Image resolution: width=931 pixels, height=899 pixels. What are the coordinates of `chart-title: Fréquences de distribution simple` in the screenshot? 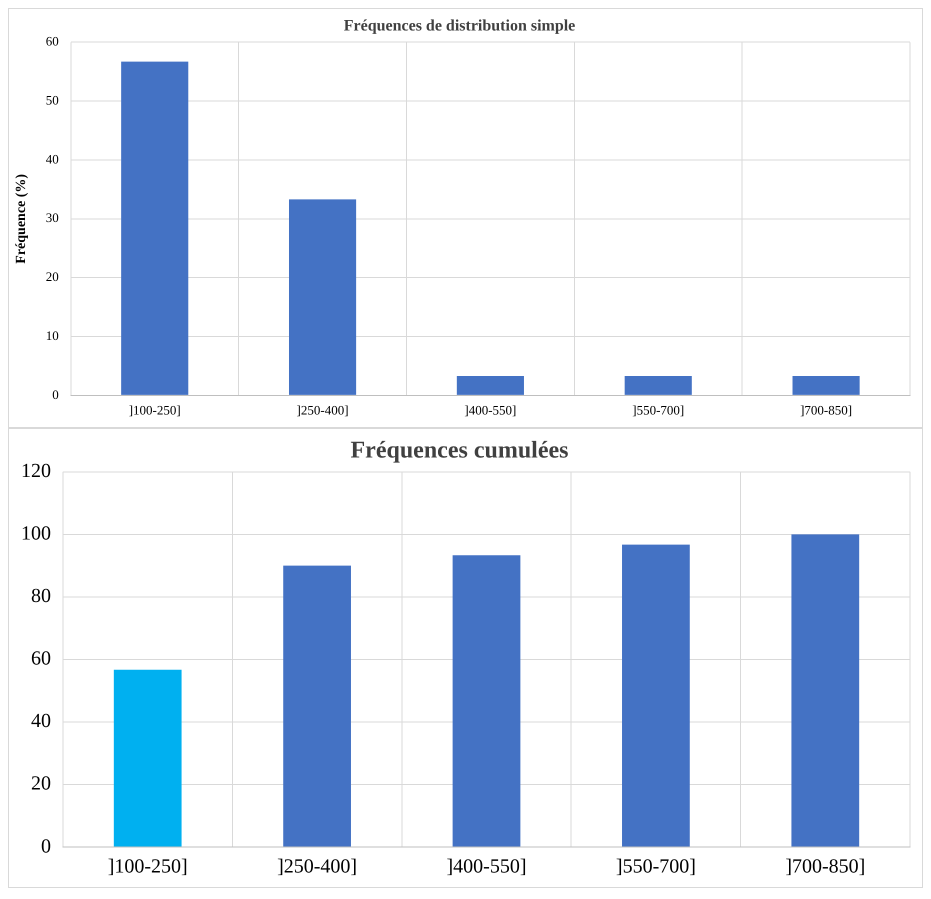 It's located at (460, 26).